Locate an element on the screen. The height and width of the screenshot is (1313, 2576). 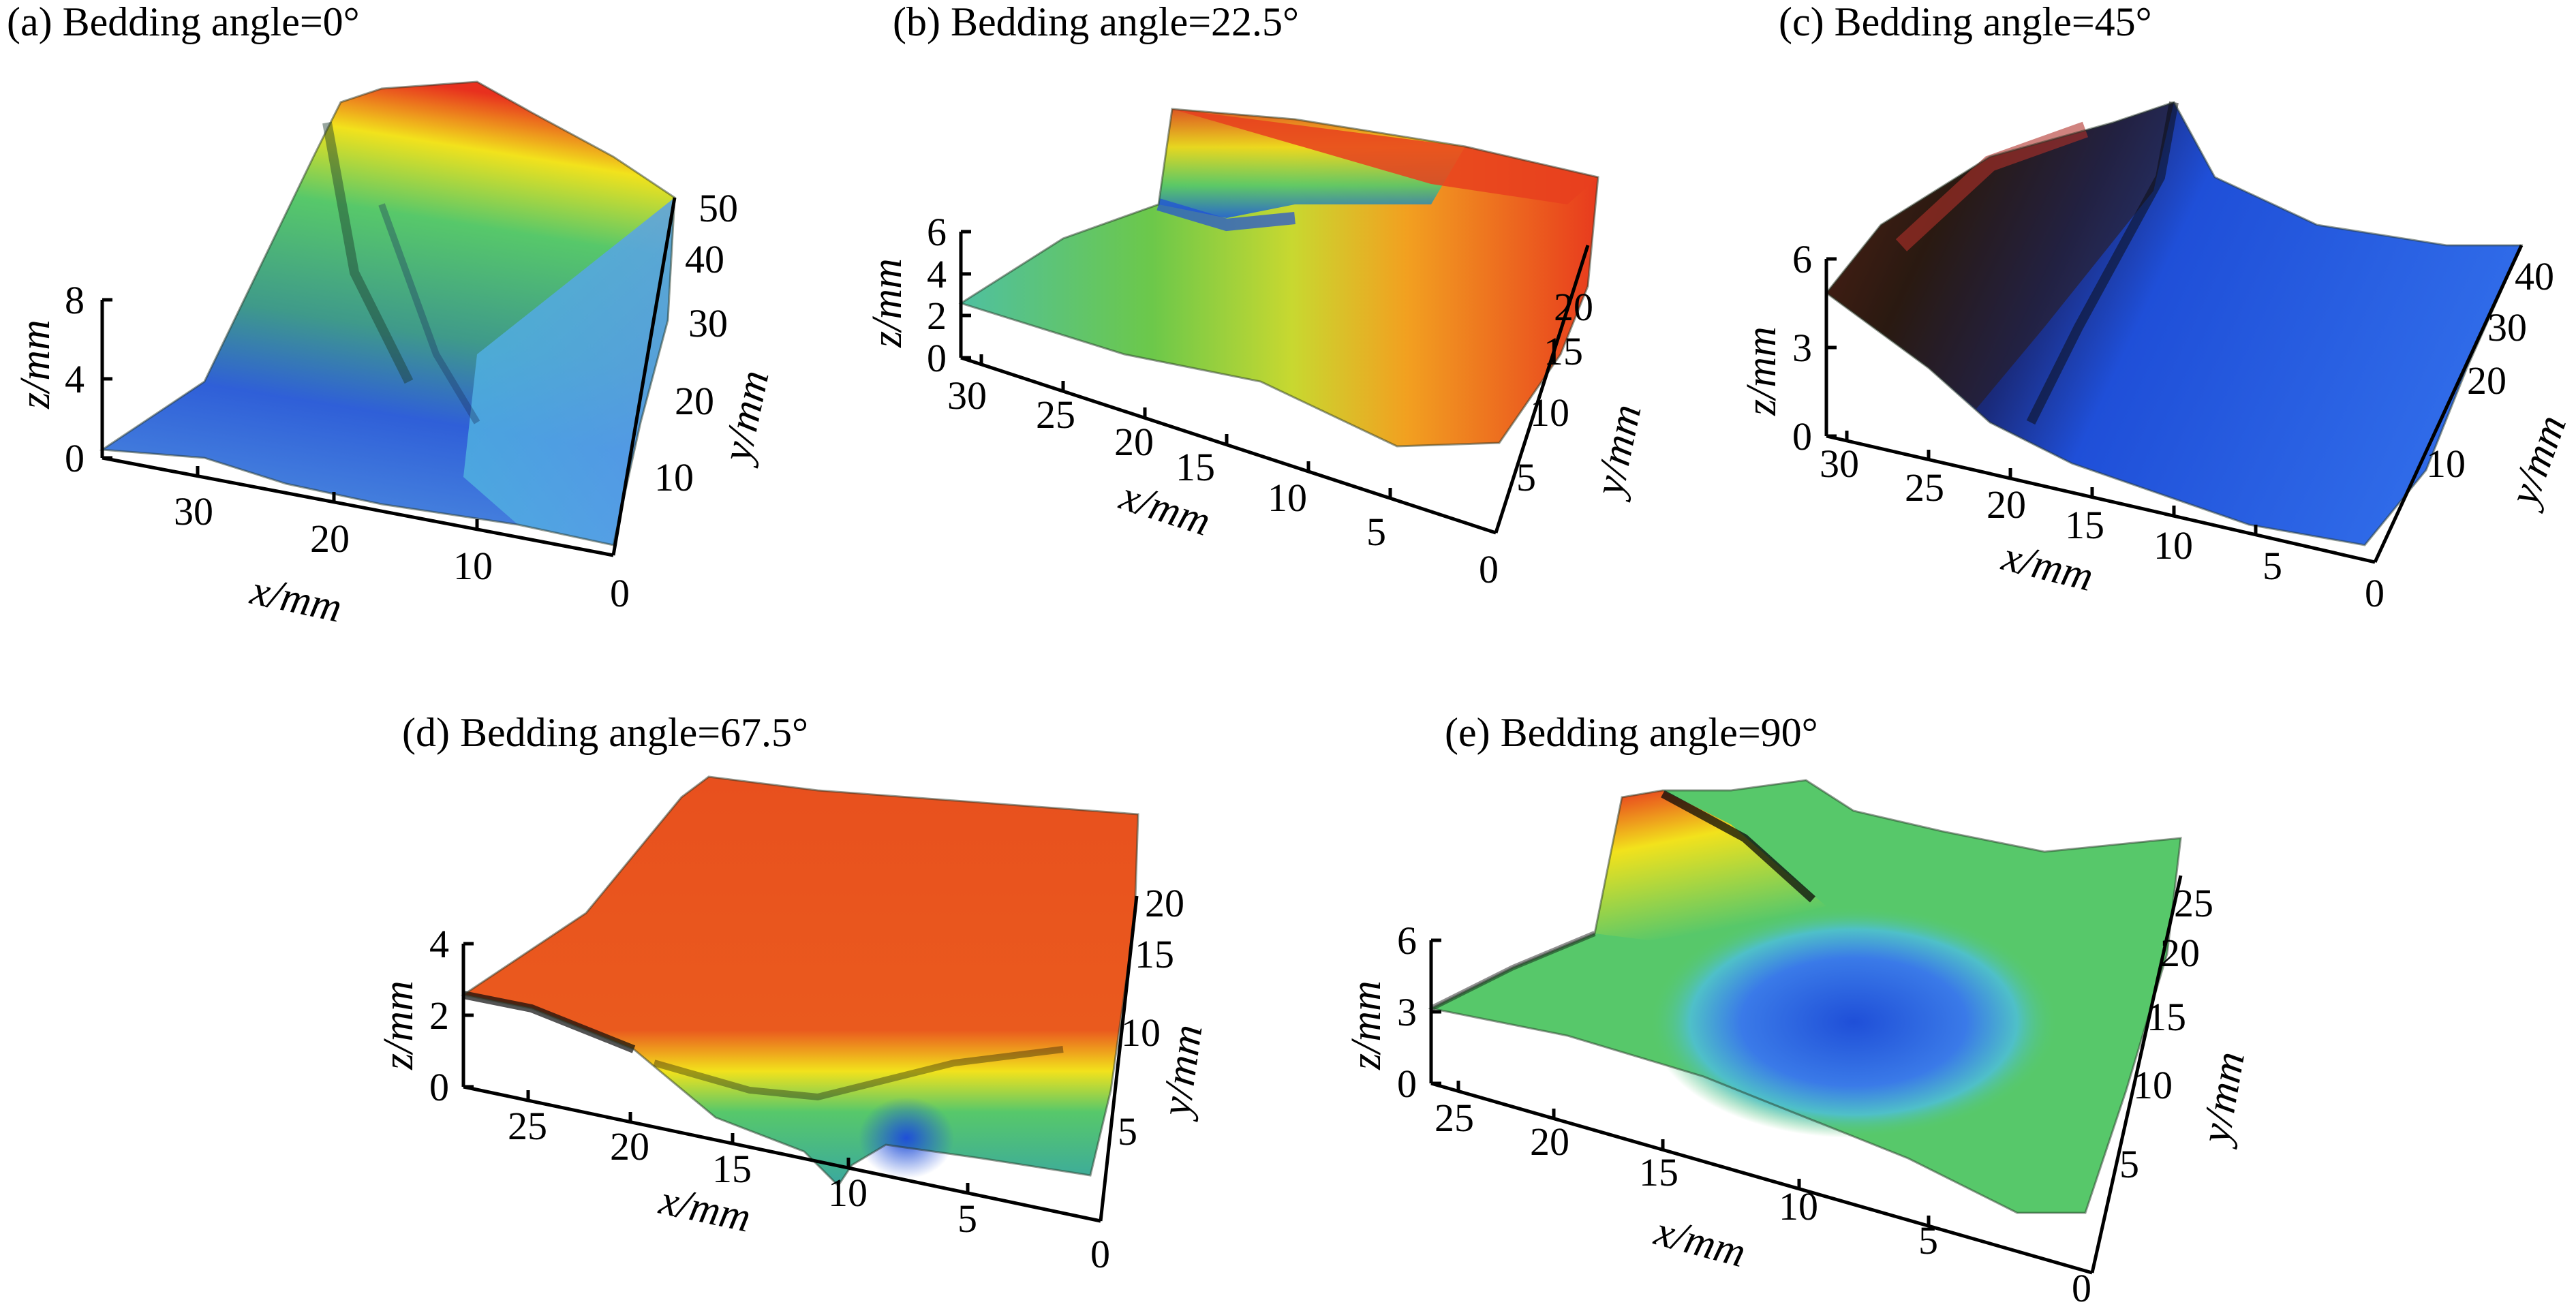
panel-d: (d) Bedding angle=67.5° 0 2 4 z/mm 25 is located at coordinates (793, 993).